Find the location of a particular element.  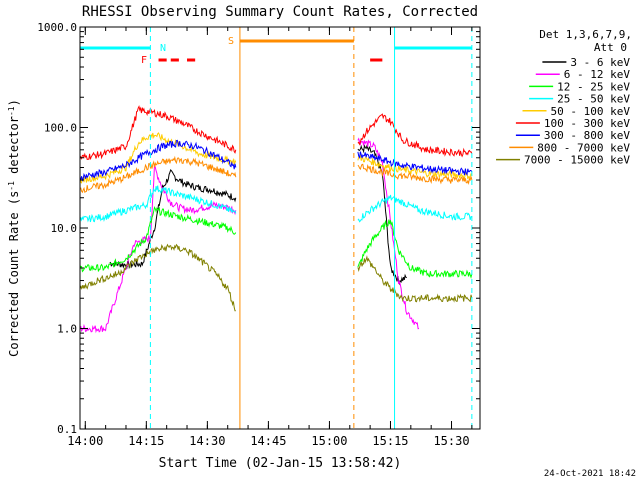

series-line-8-seg1 is located at coordinates (157, 277).